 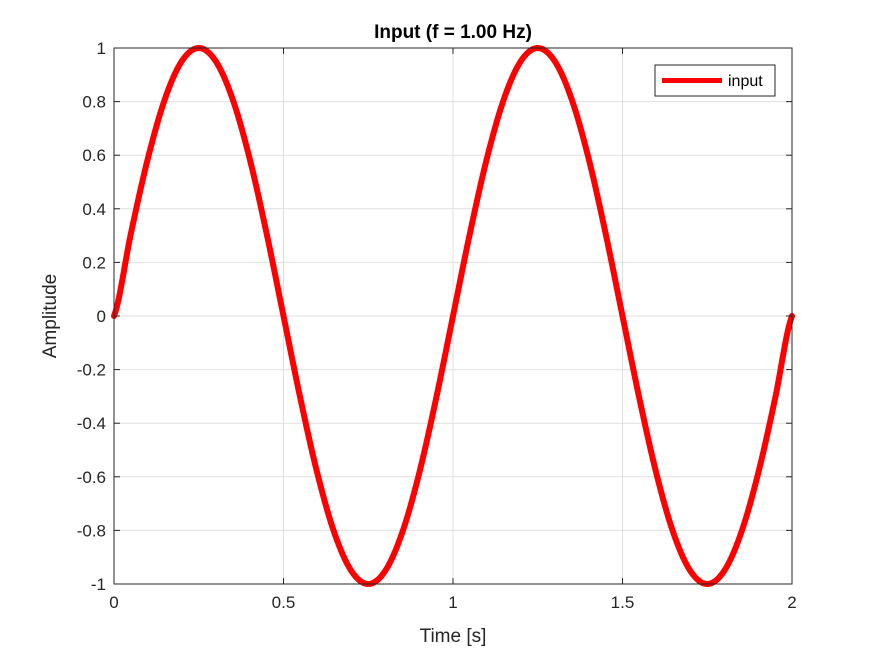 I want to click on legend-label: input, so click(x=745, y=81).